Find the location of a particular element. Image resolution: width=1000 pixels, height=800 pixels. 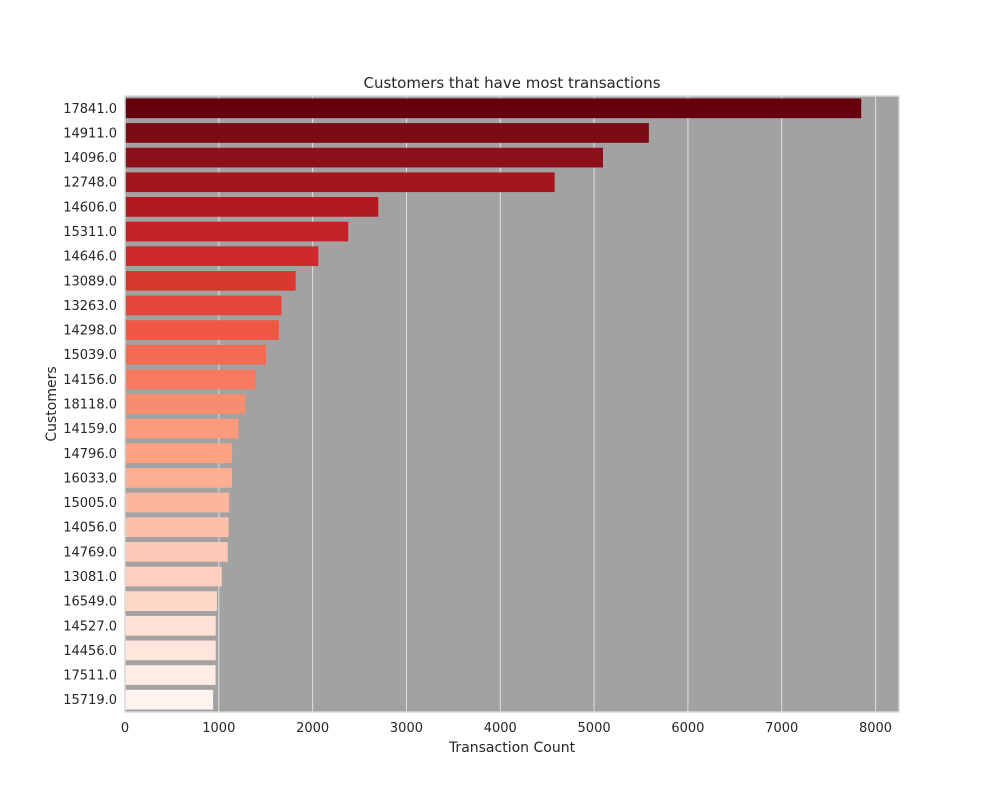

y-tick-label: 17841.0 is located at coordinates (90, 109).